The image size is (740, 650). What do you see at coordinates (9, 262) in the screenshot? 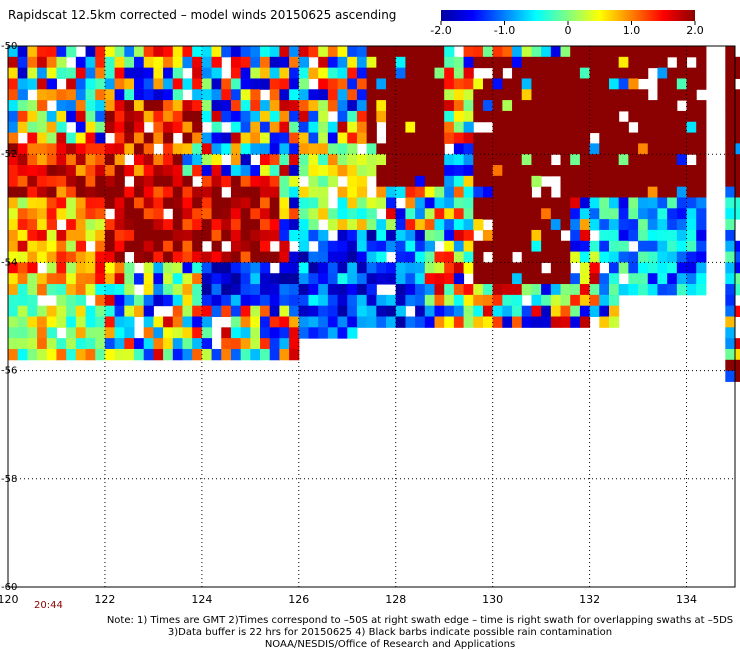
I see `y-tick-label: -54` at bounding box center [9, 262].